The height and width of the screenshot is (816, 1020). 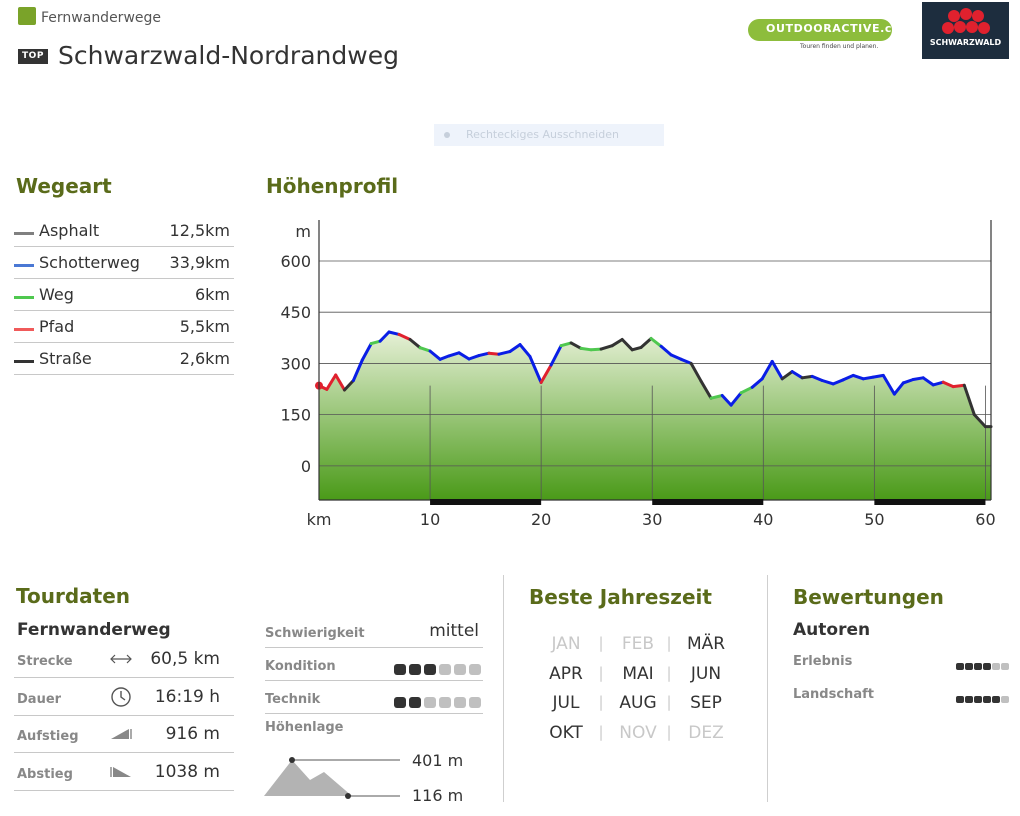 What do you see at coordinates (438, 795) in the screenshot?
I see `min-altitude: 116 m` at bounding box center [438, 795].